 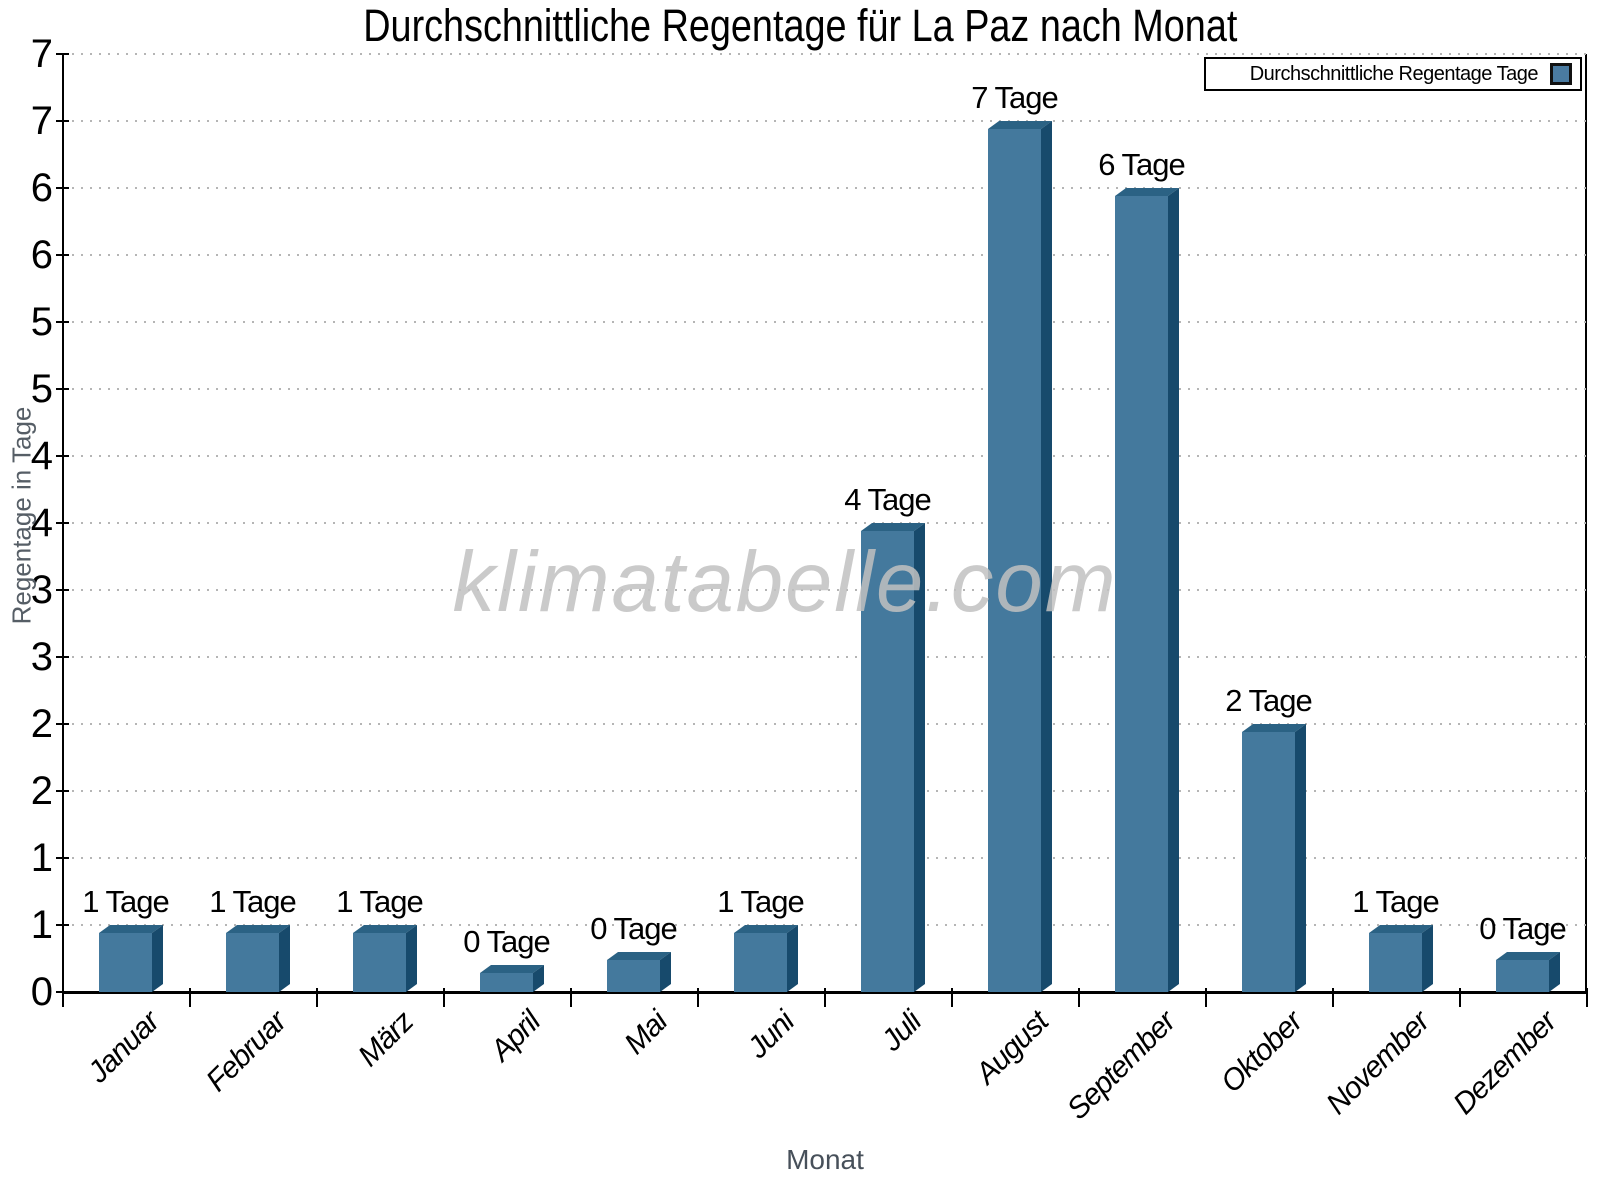 I want to click on bar-januar, so click(x=131, y=958).